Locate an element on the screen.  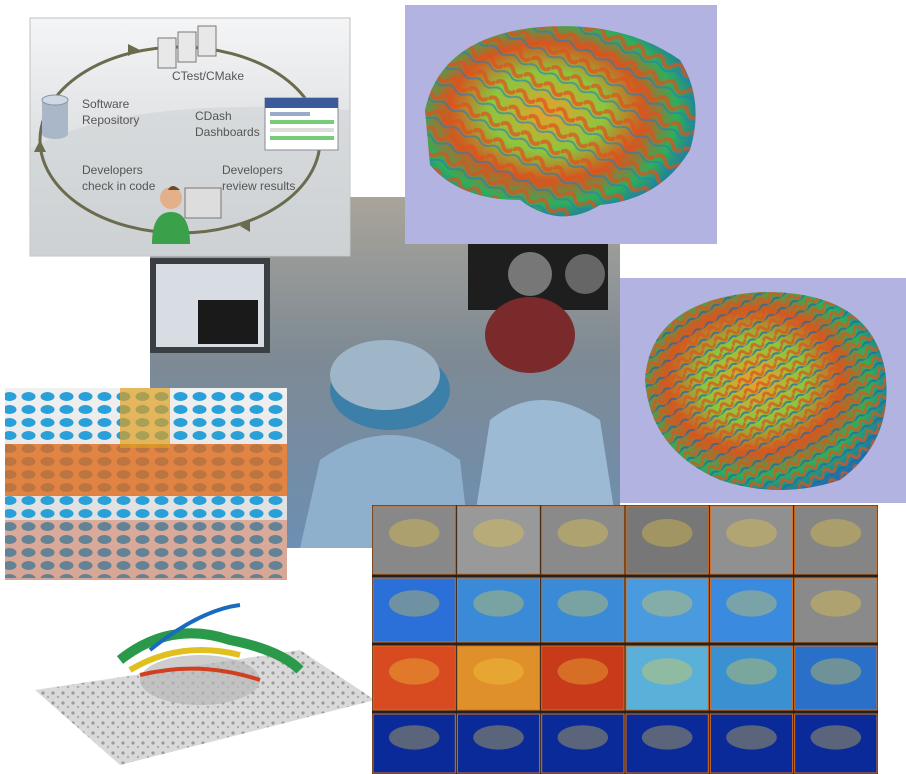
node-label: Software is located at coordinates (106, 104).